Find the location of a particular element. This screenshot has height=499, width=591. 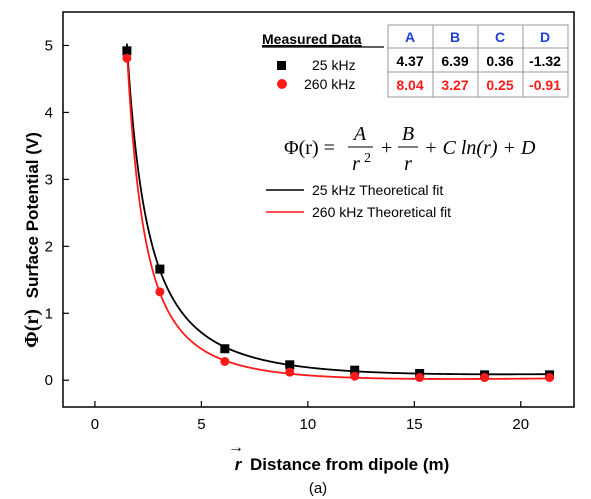

formula-term1-numerator: A is located at coordinates (359, 134).